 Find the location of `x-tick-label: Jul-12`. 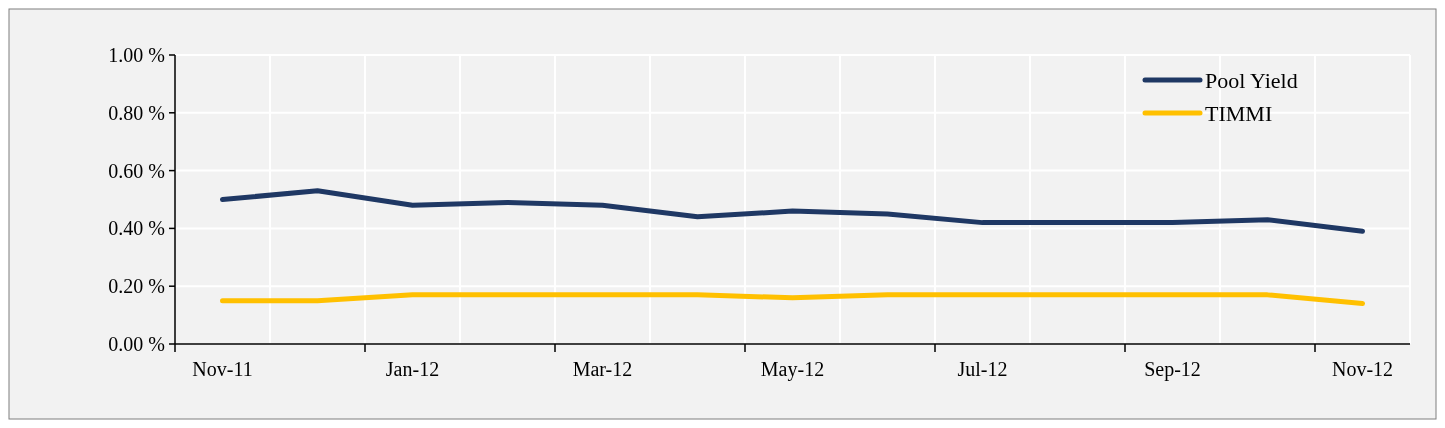

x-tick-label: Jul-12 is located at coordinates (982, 369).